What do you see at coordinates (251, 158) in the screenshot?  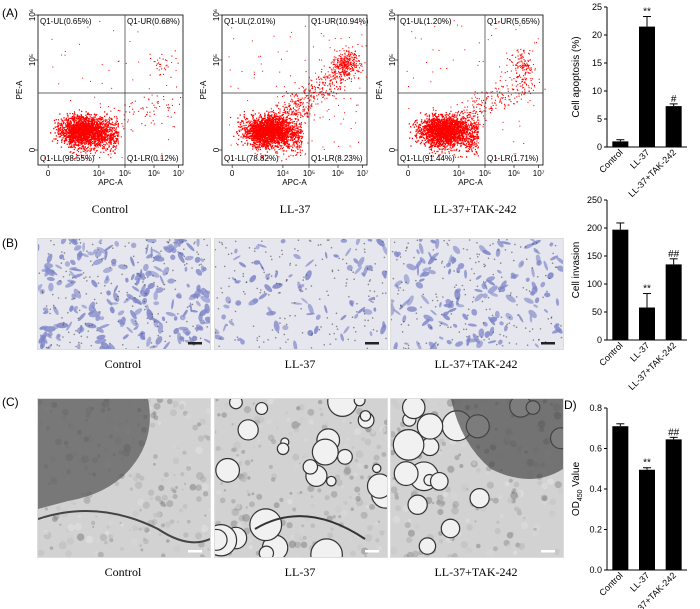 I see `quadrant-label-ll: Q1-LL(78.82%)` at bounding box center [251, 158].